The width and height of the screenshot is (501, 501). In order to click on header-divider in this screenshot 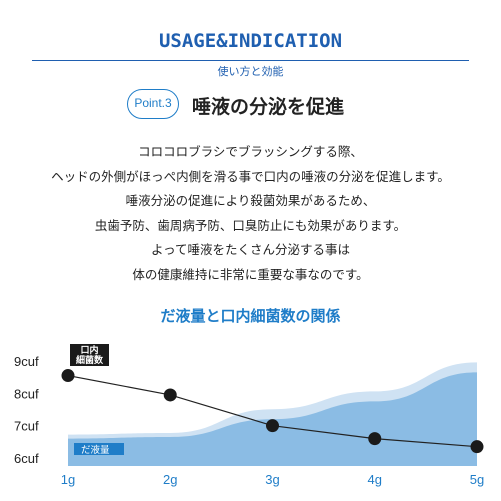, I will do `click(250, 60)`.